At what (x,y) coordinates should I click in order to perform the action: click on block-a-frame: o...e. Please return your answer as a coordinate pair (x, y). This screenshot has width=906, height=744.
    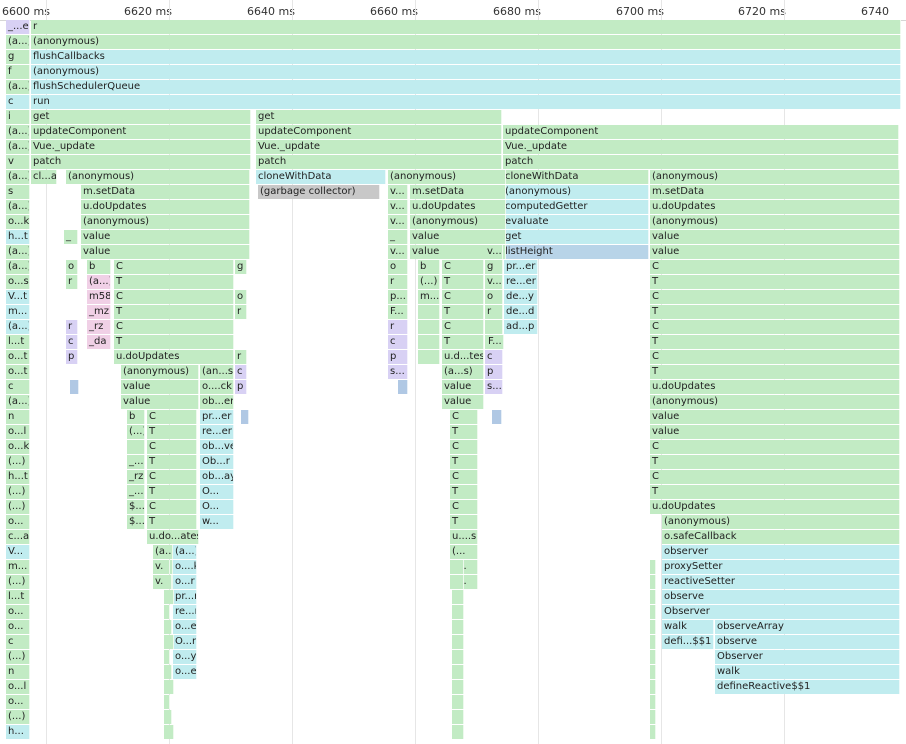
    Looking at the image, I should click on (185, 627).